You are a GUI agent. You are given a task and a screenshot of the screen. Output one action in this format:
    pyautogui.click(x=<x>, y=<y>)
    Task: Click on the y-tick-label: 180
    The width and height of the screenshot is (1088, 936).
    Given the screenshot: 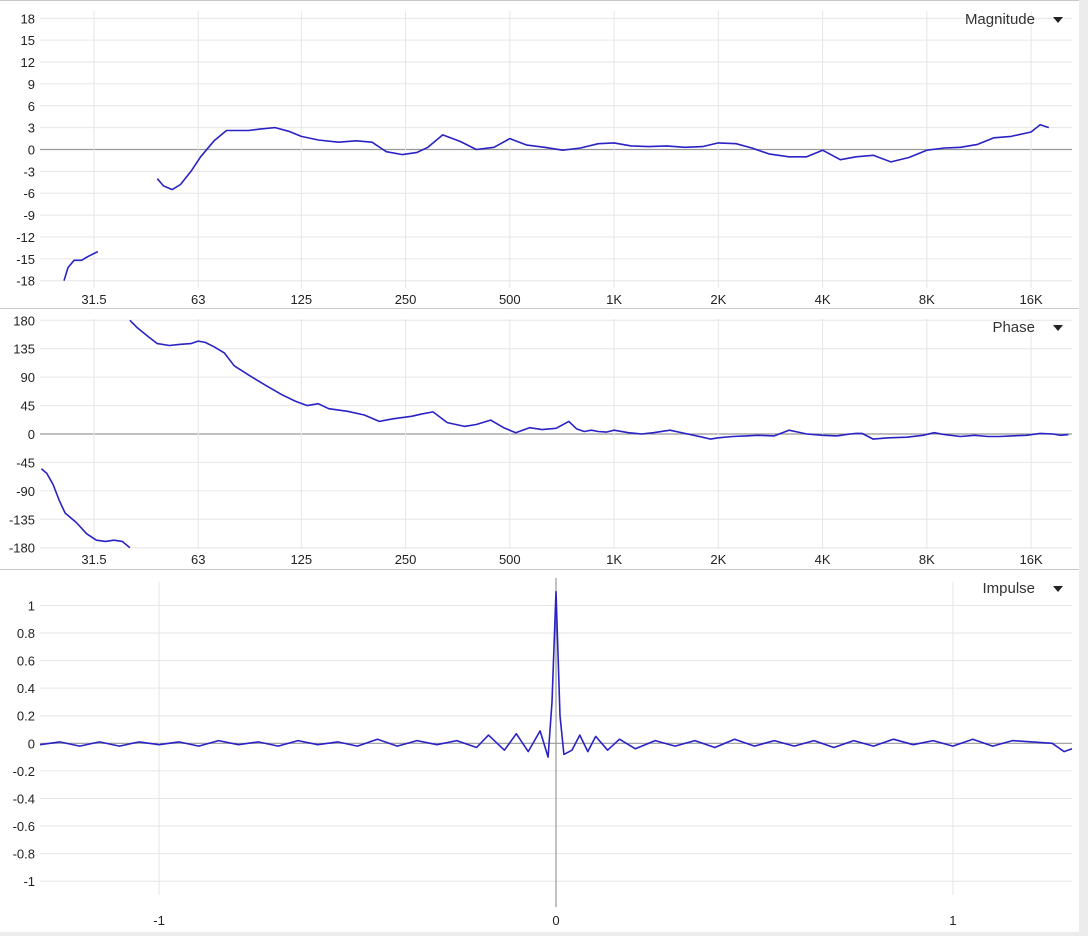 What is the action you would take?
    pyautogui.click(x=24, y=320)
    